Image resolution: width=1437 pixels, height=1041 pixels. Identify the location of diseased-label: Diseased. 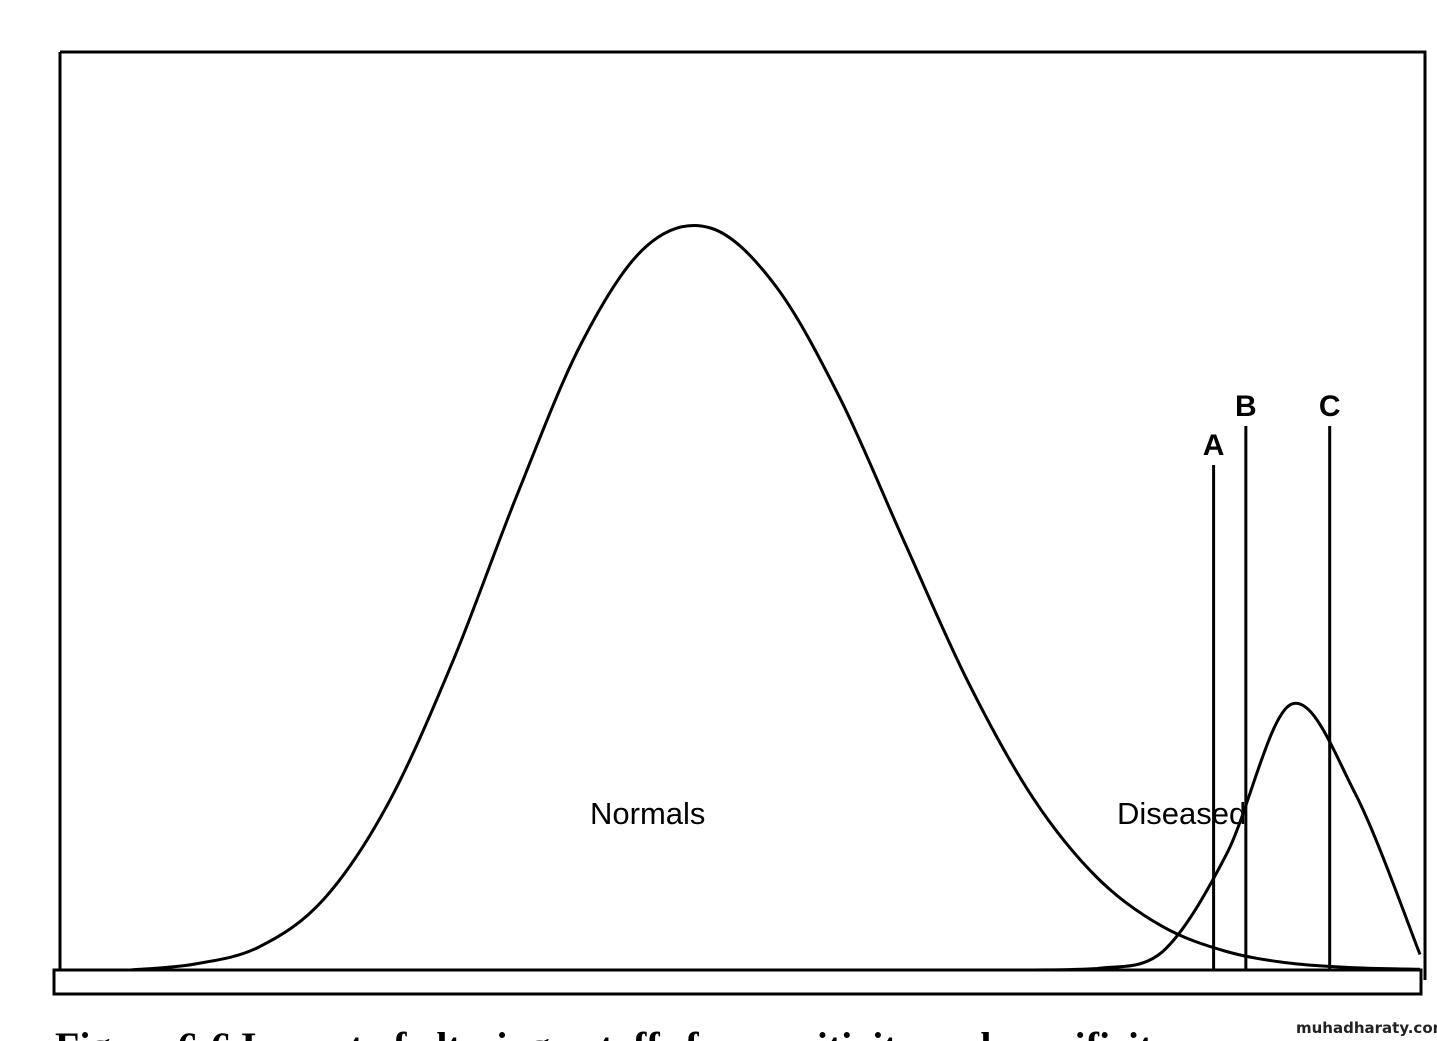
(1181, 813).